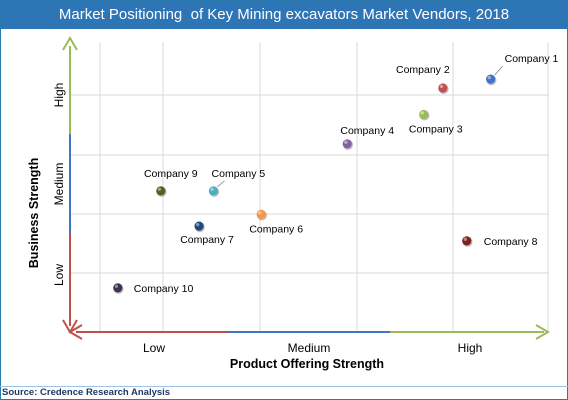 Image resolution: width=568 pixels, height=400 pixels. I want to click on point-label: Company 2, so click(423, 70).